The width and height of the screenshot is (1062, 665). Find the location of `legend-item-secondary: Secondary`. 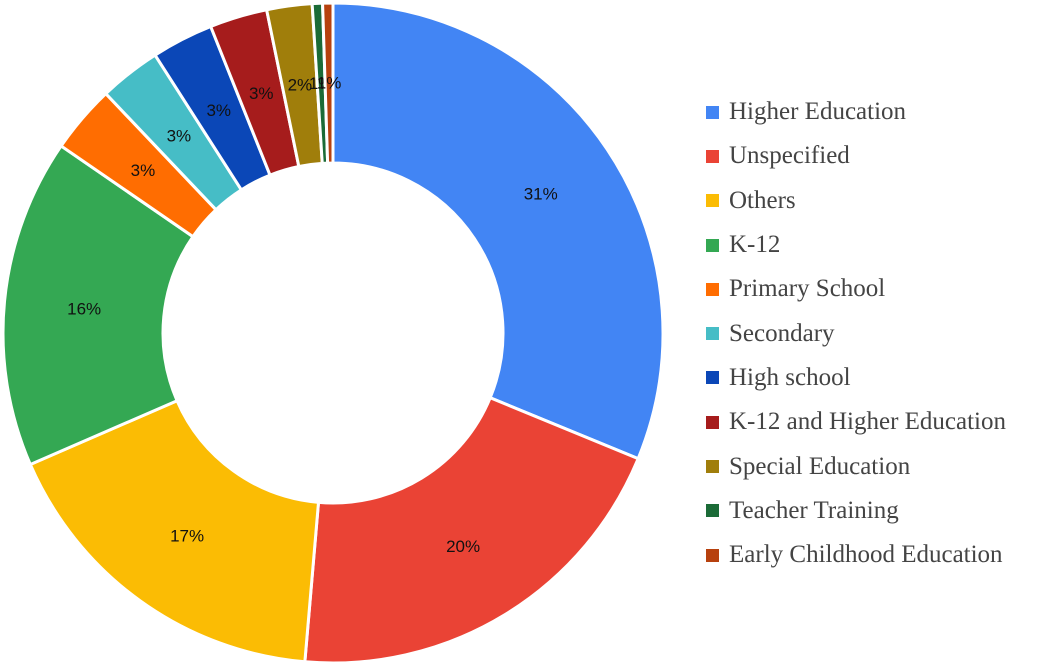

legend-item-secondary: Secondary is located at coordinates (856, 333).